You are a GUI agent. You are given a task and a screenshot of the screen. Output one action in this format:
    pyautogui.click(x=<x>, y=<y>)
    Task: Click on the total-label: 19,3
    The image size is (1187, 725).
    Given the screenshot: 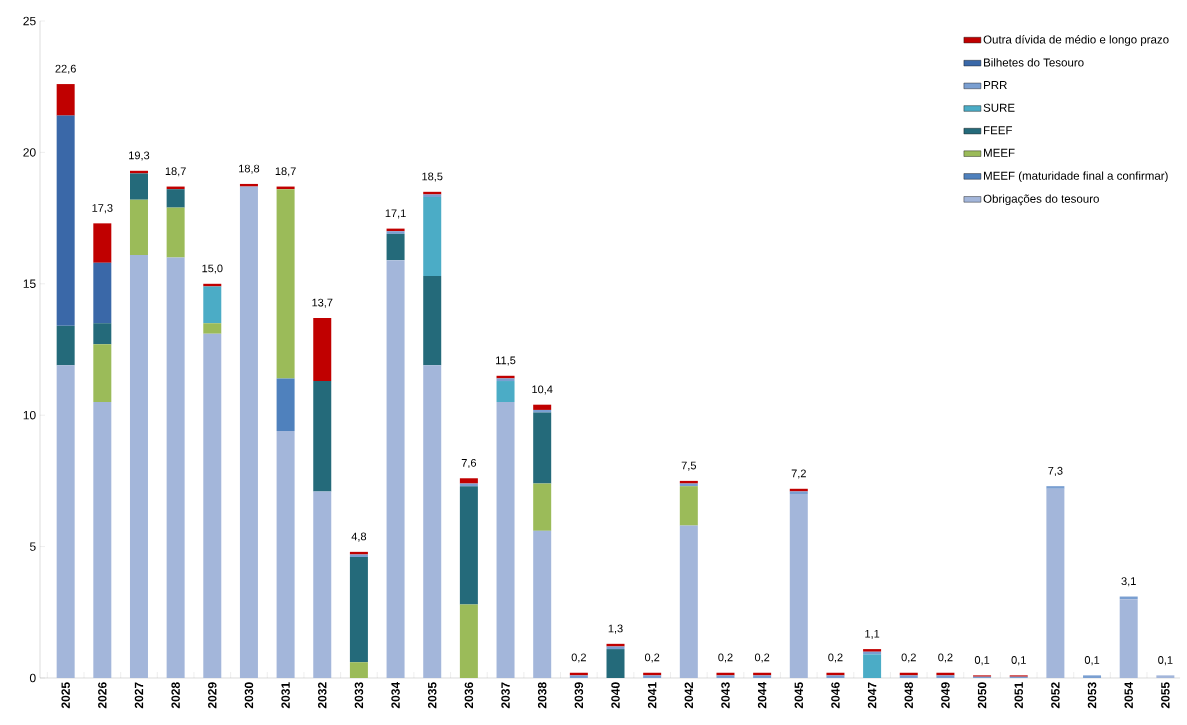 What is the action you would take?
    pyautogui.click(x=139, y=156)
    